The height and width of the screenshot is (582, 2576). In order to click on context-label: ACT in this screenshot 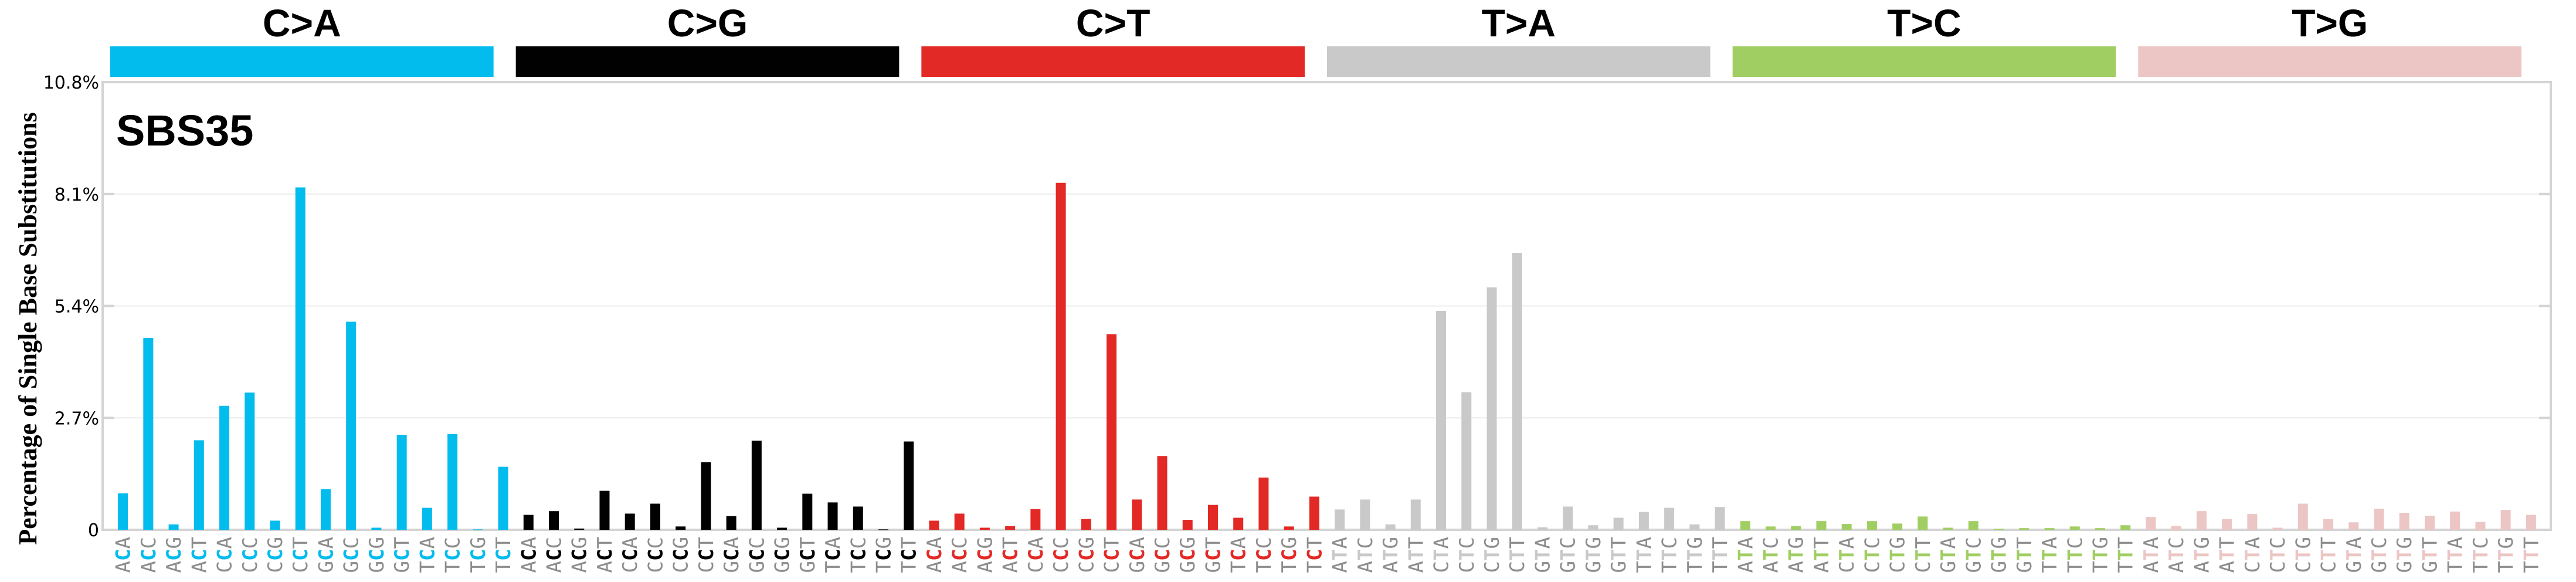, I will do `click(199, 555)`.